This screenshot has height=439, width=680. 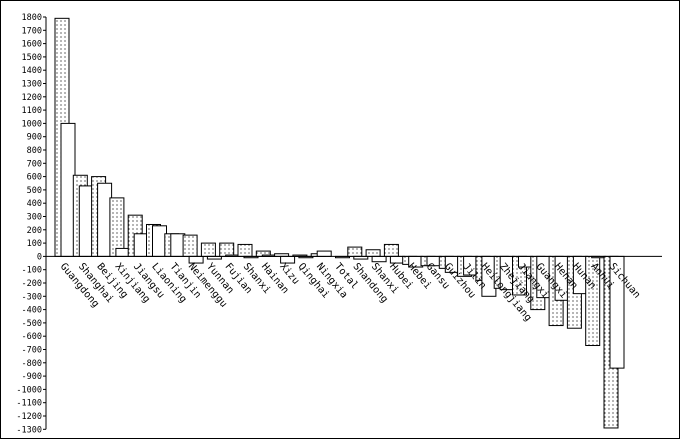 What do you see at coordinates (32, 324) in the screenshot?
I see `y-tick-label: -500` at bounding box center [32, 324].